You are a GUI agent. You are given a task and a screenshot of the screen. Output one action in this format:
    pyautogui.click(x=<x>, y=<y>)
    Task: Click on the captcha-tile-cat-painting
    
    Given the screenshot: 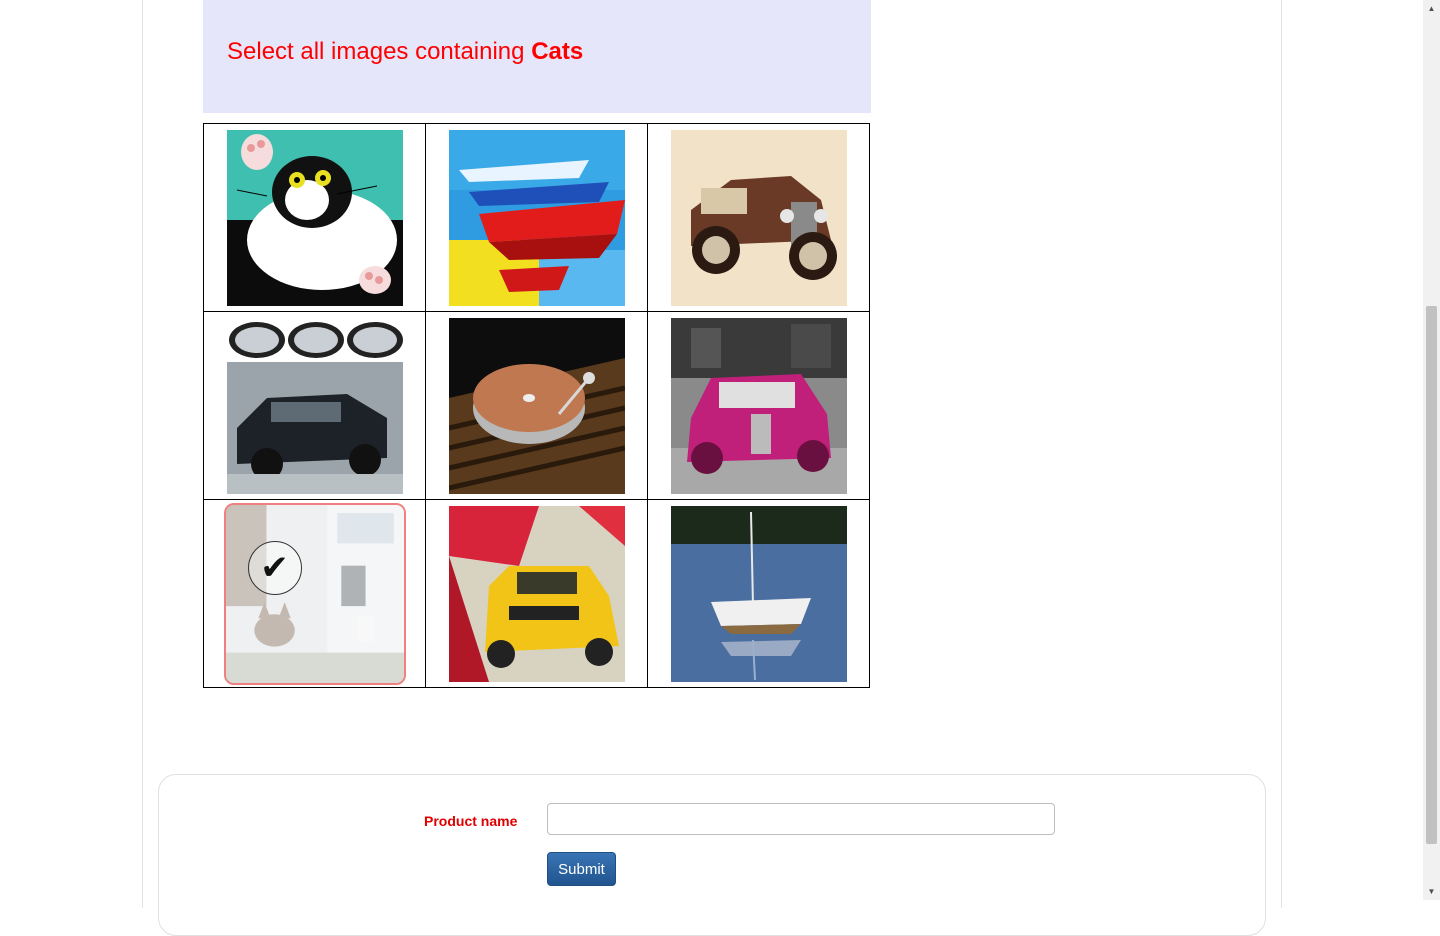 What is the action you would take?
    pyautogui.click(x=315, y=218)
    